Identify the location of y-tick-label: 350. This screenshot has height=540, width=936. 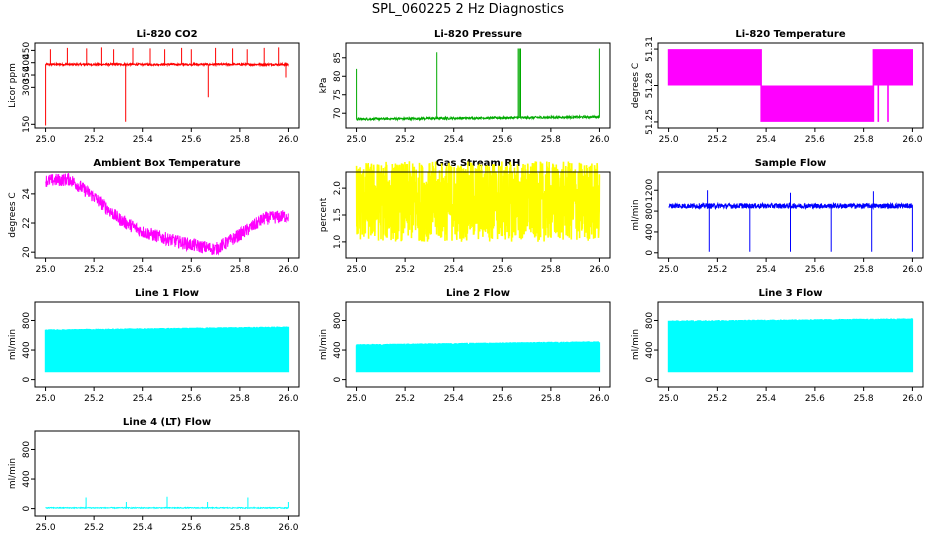
(27, 74).